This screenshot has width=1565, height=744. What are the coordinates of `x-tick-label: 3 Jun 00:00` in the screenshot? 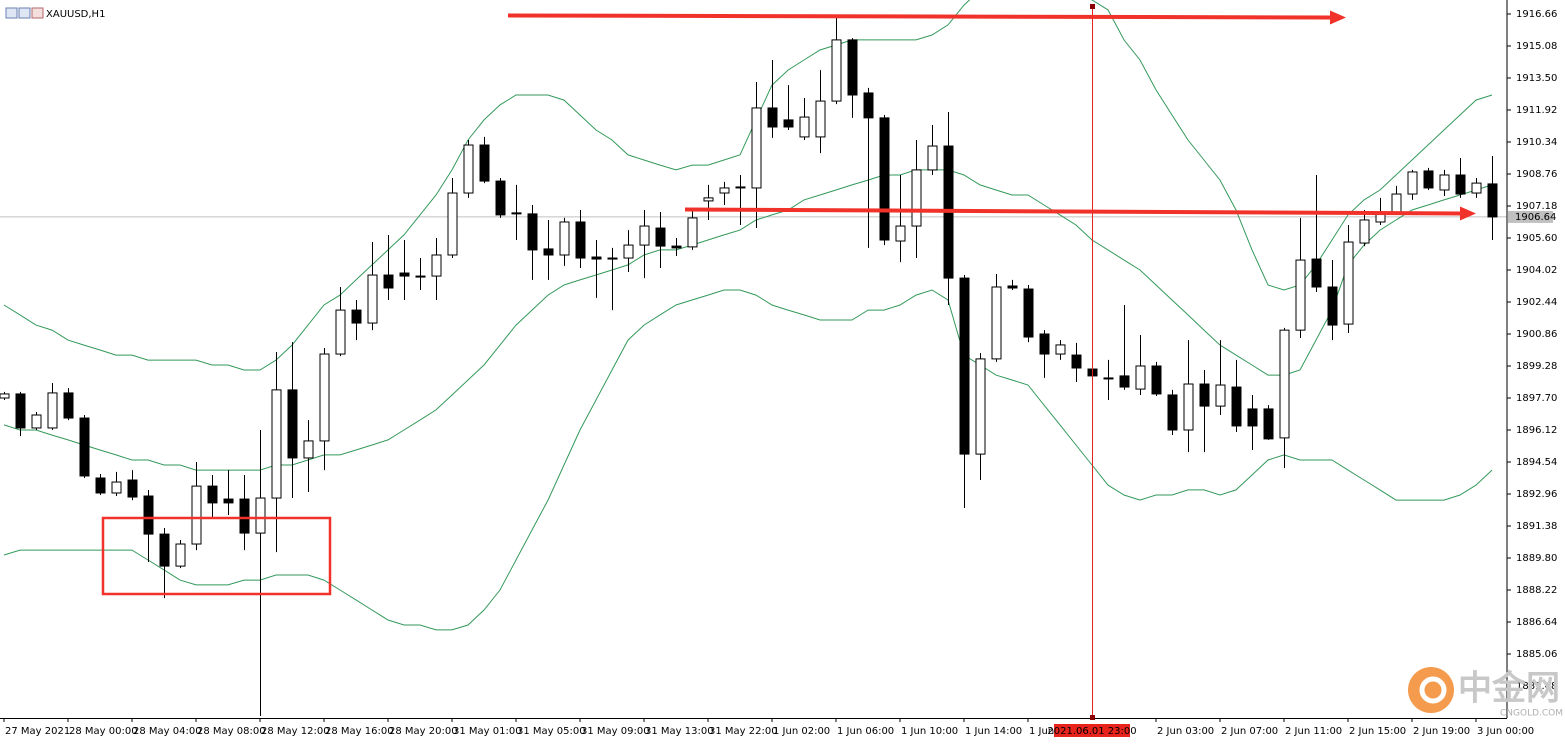 It's located at (1505, 731).